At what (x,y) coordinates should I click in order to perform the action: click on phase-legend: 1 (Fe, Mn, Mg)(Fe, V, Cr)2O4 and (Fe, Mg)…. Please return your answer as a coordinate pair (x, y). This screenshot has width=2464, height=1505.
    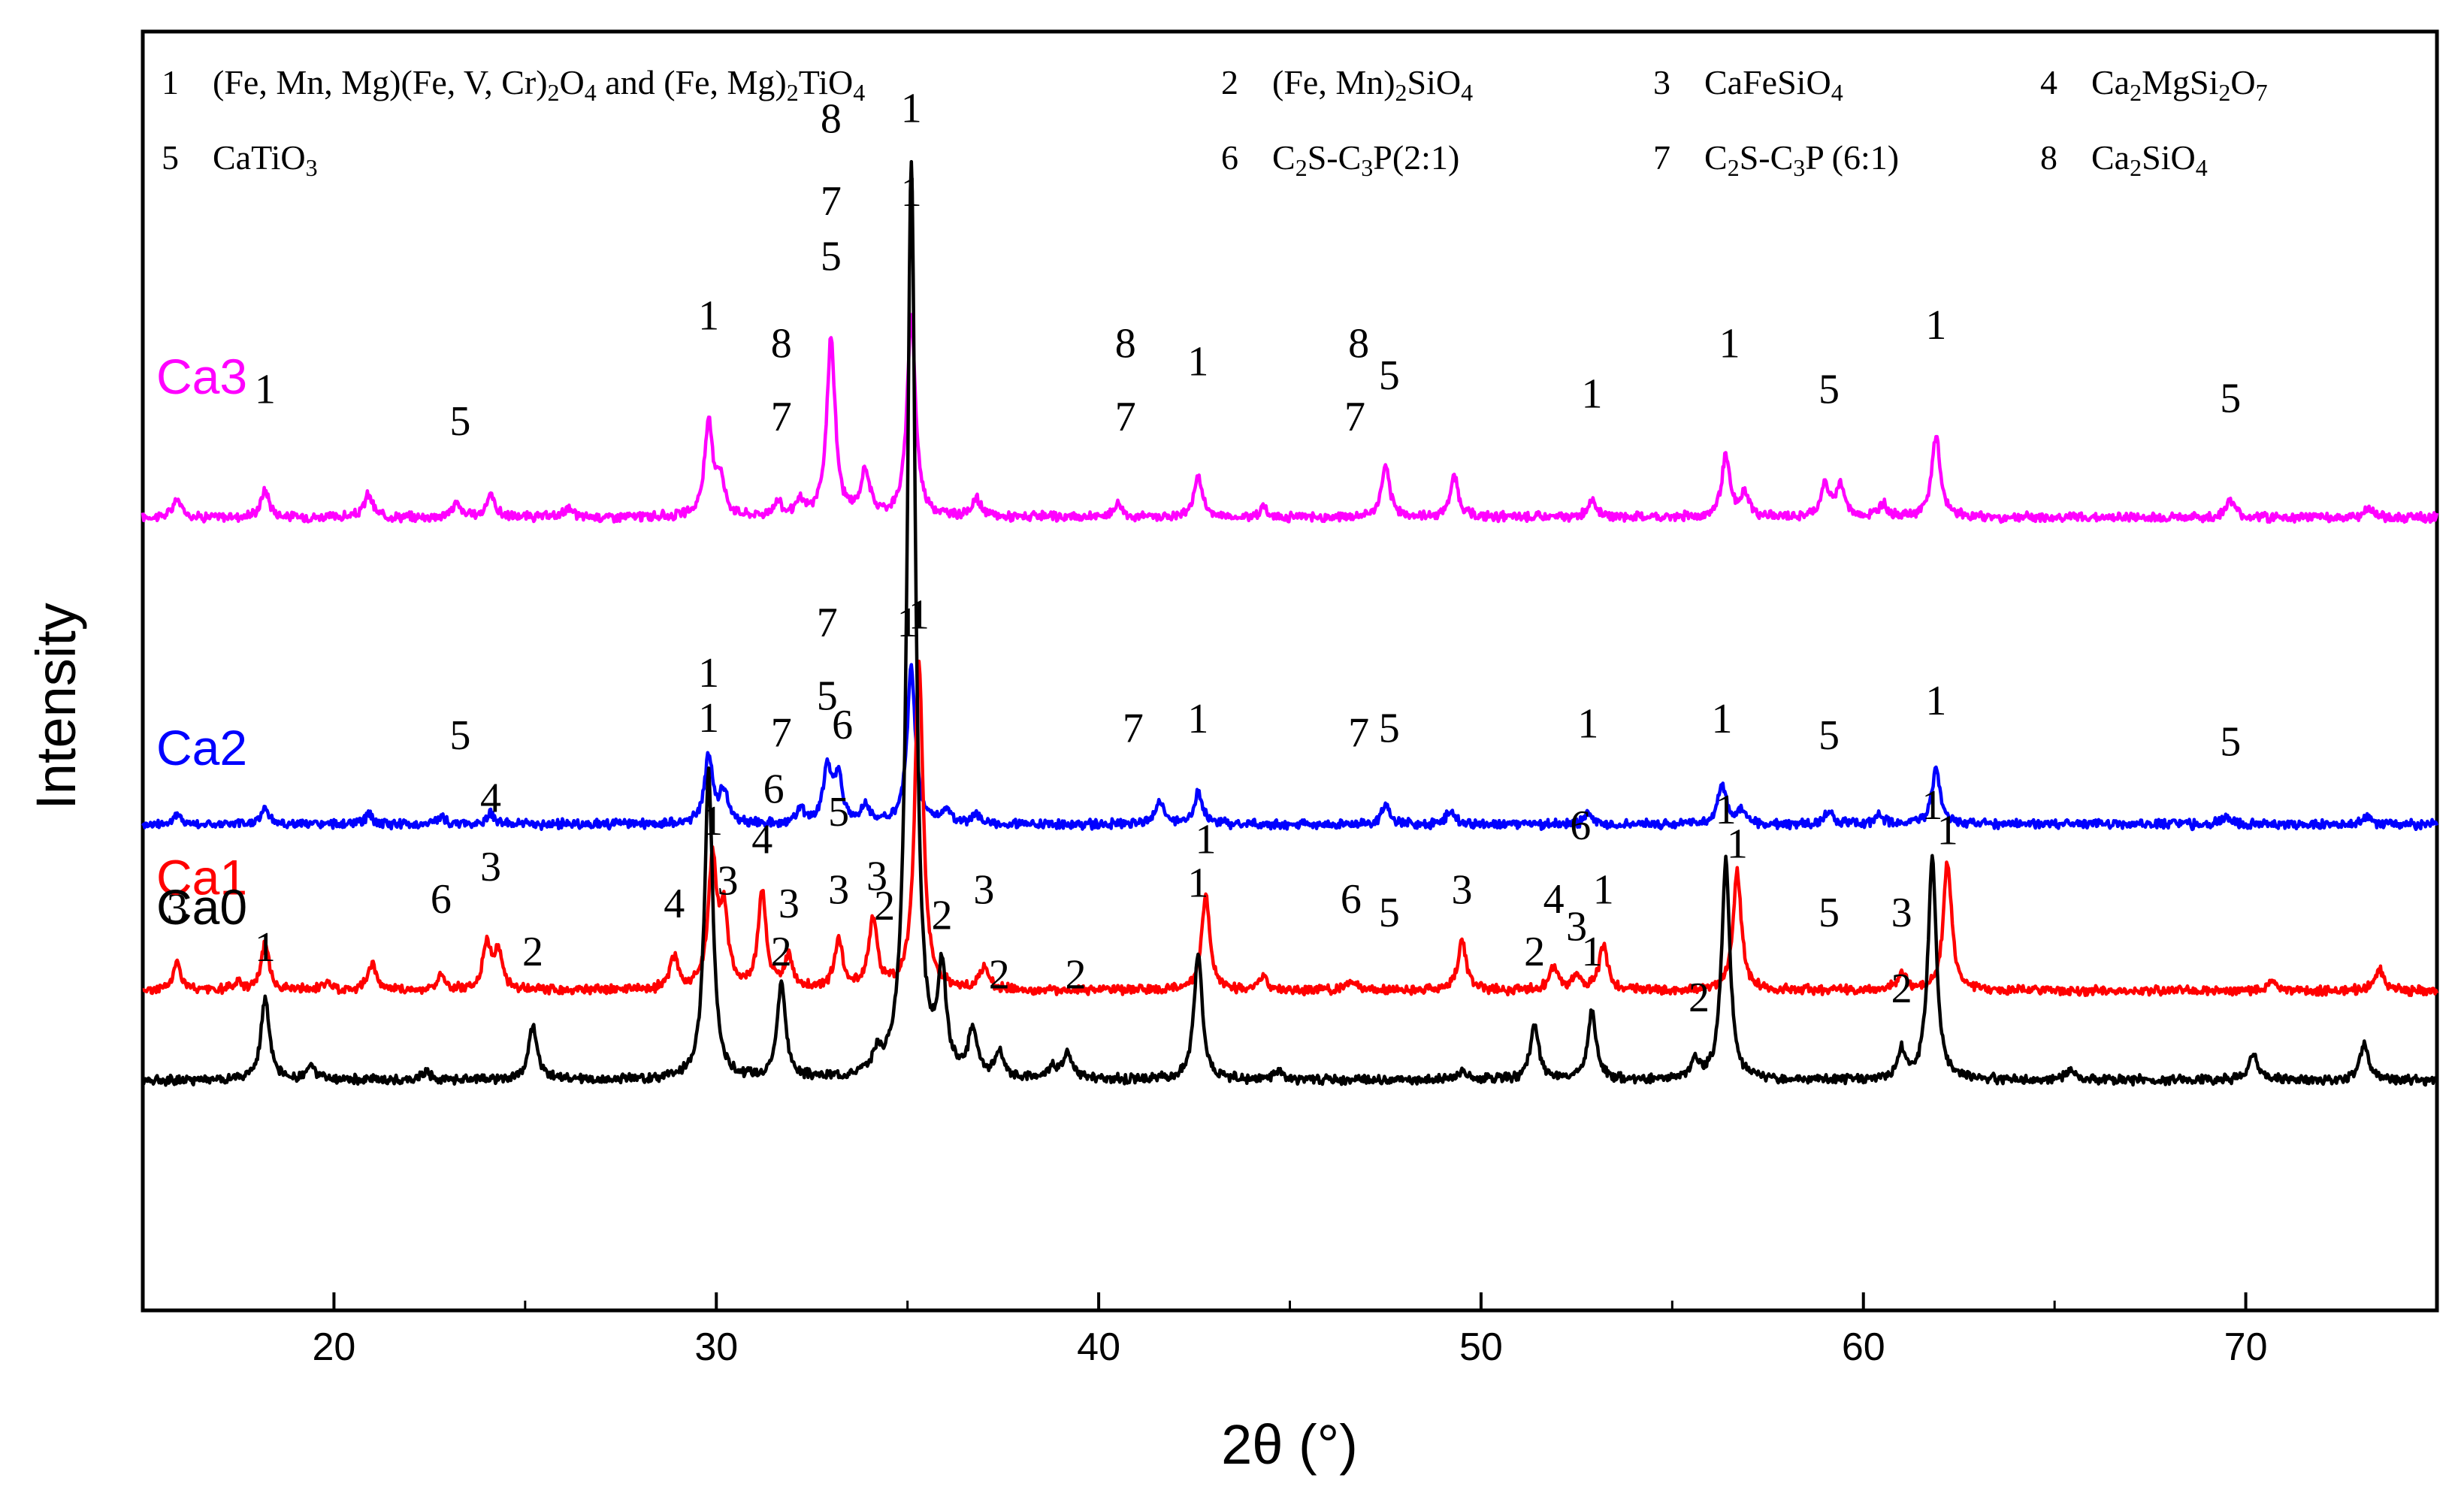
    Looking at the image, I should click on (1215, 122).